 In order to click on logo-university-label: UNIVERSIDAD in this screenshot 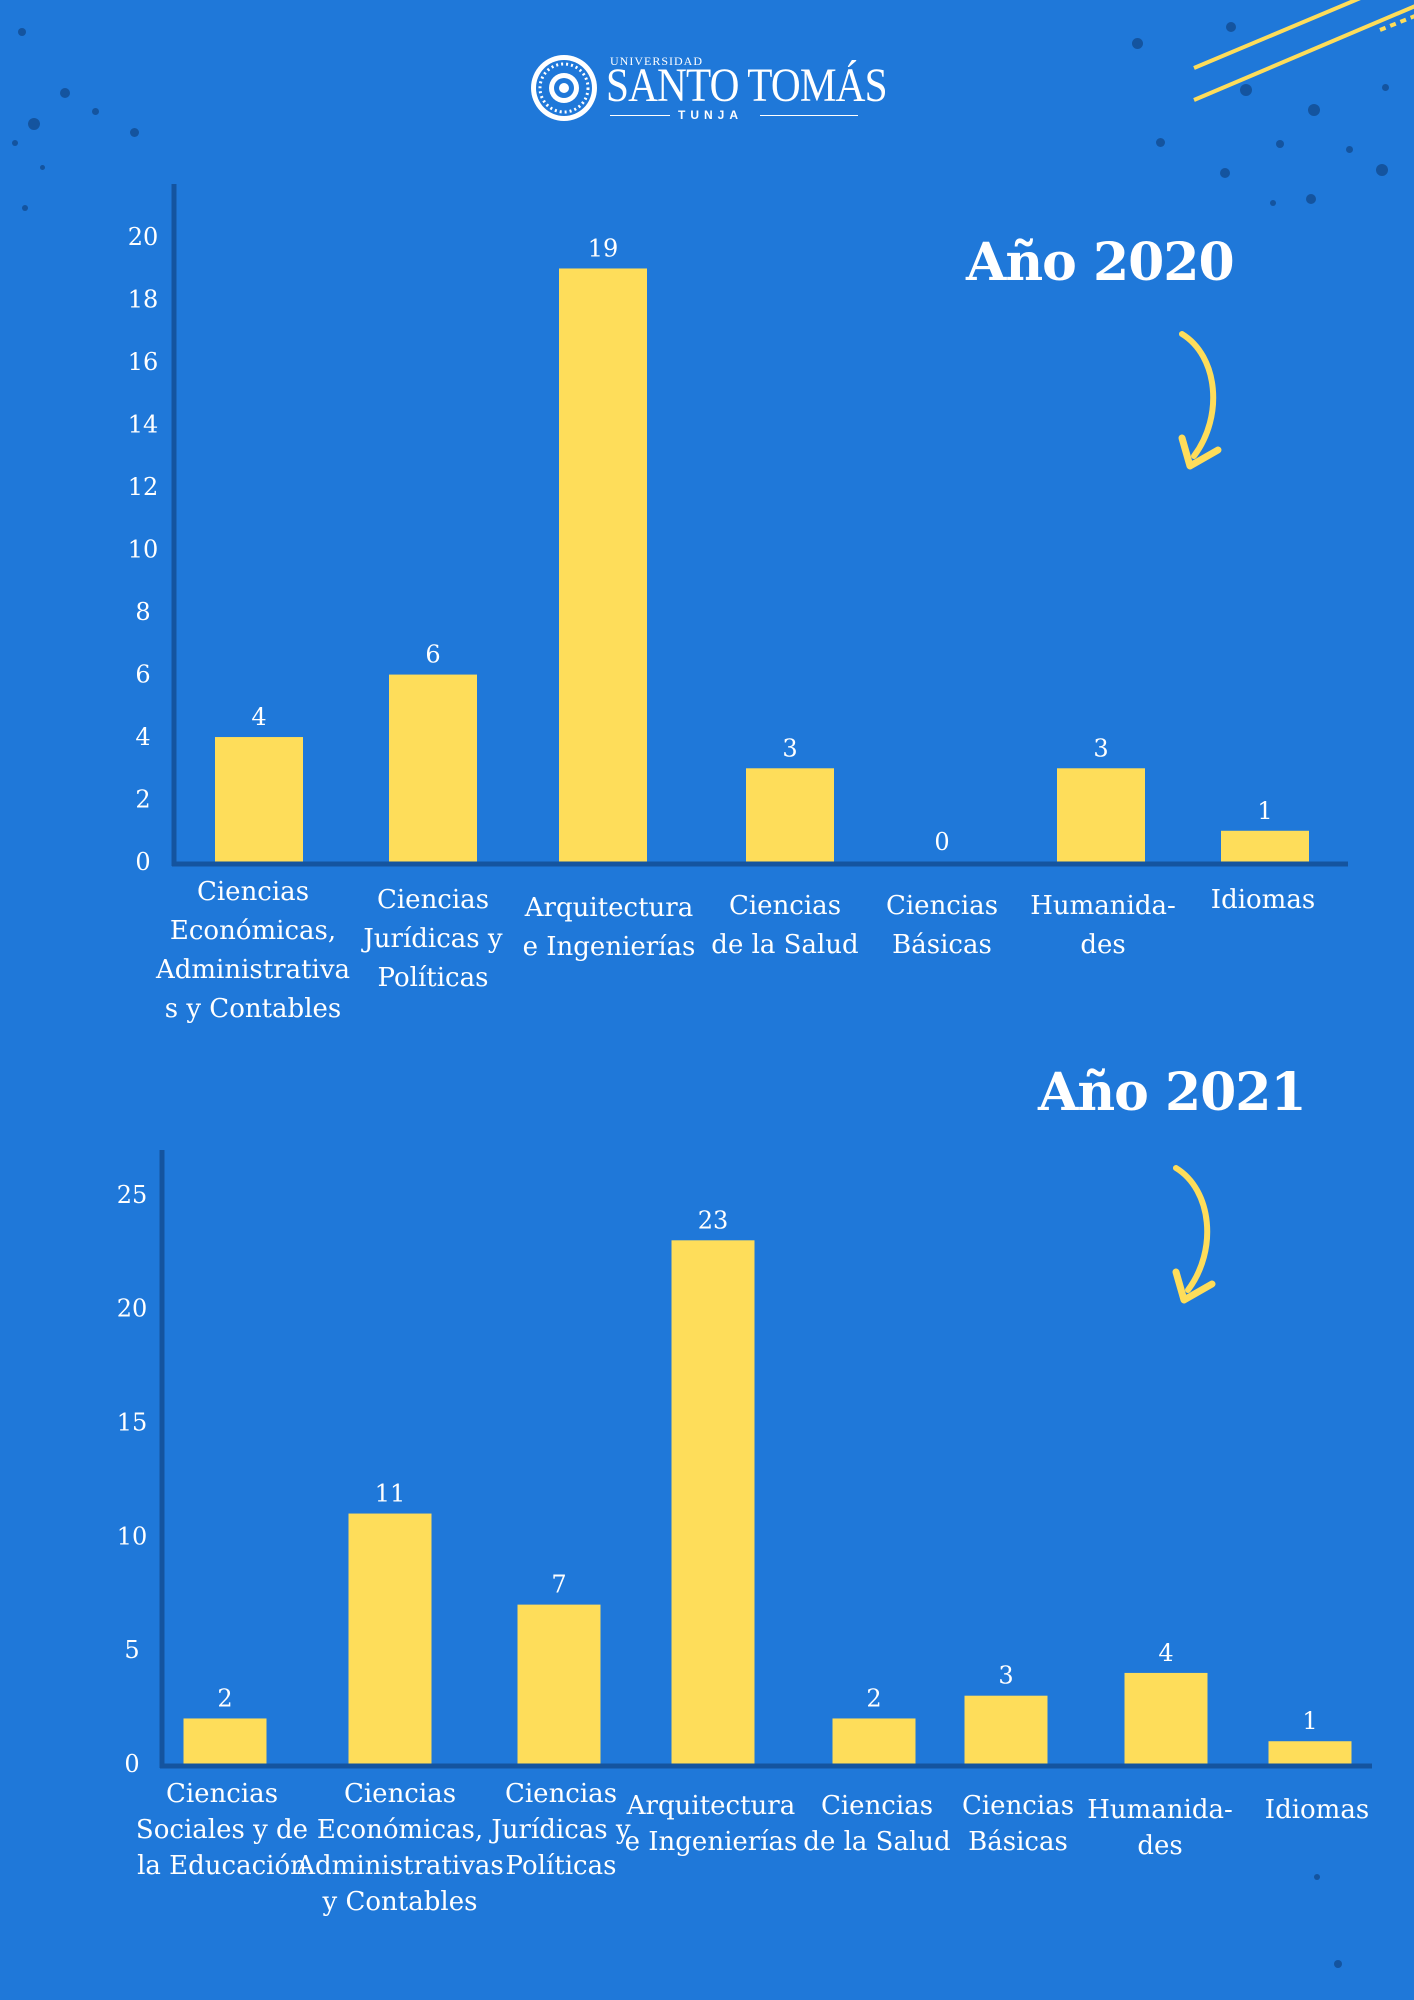, I will do `click(656, 61)`.